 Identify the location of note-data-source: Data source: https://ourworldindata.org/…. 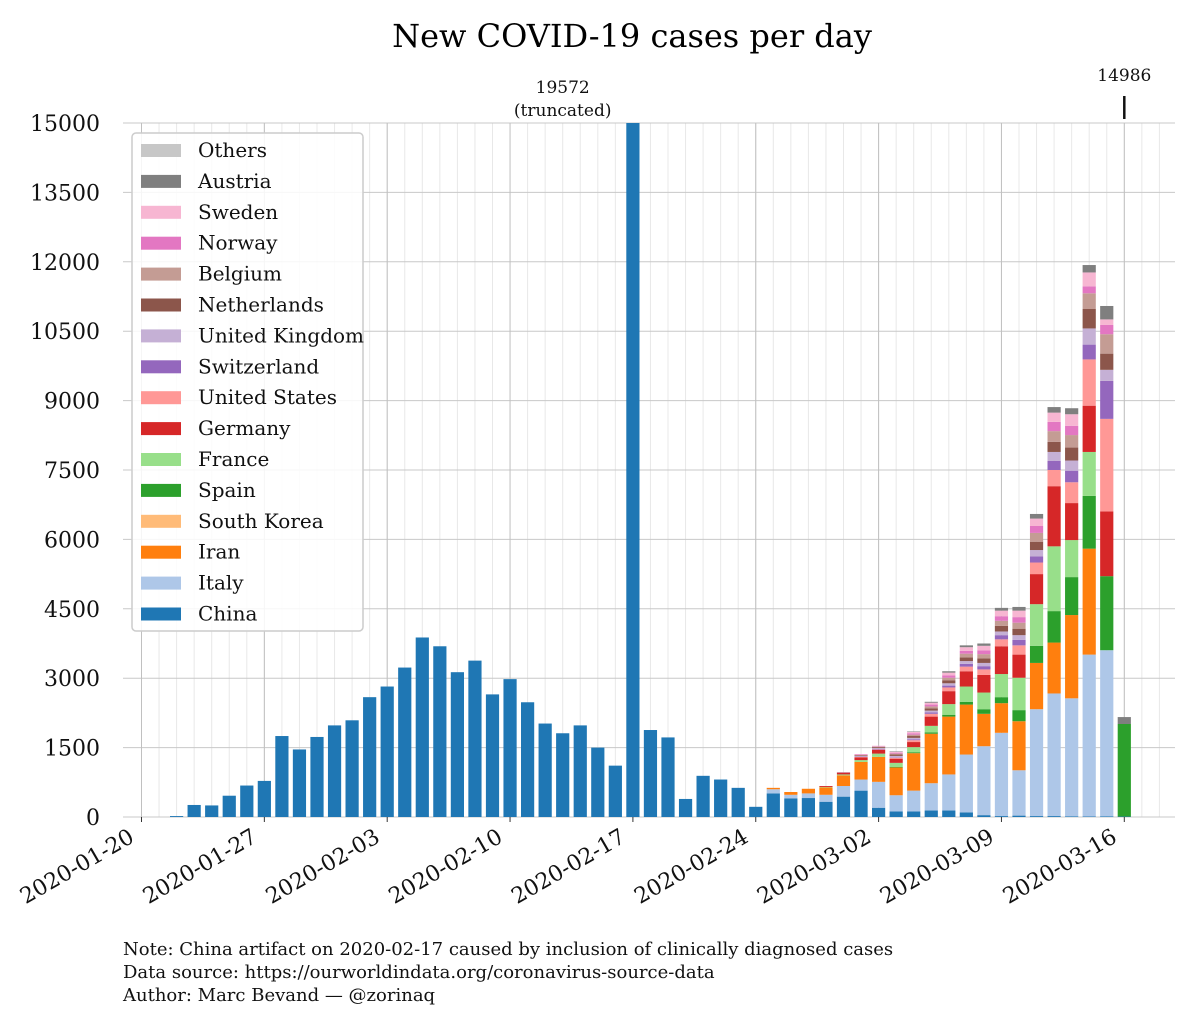
(419, 972).